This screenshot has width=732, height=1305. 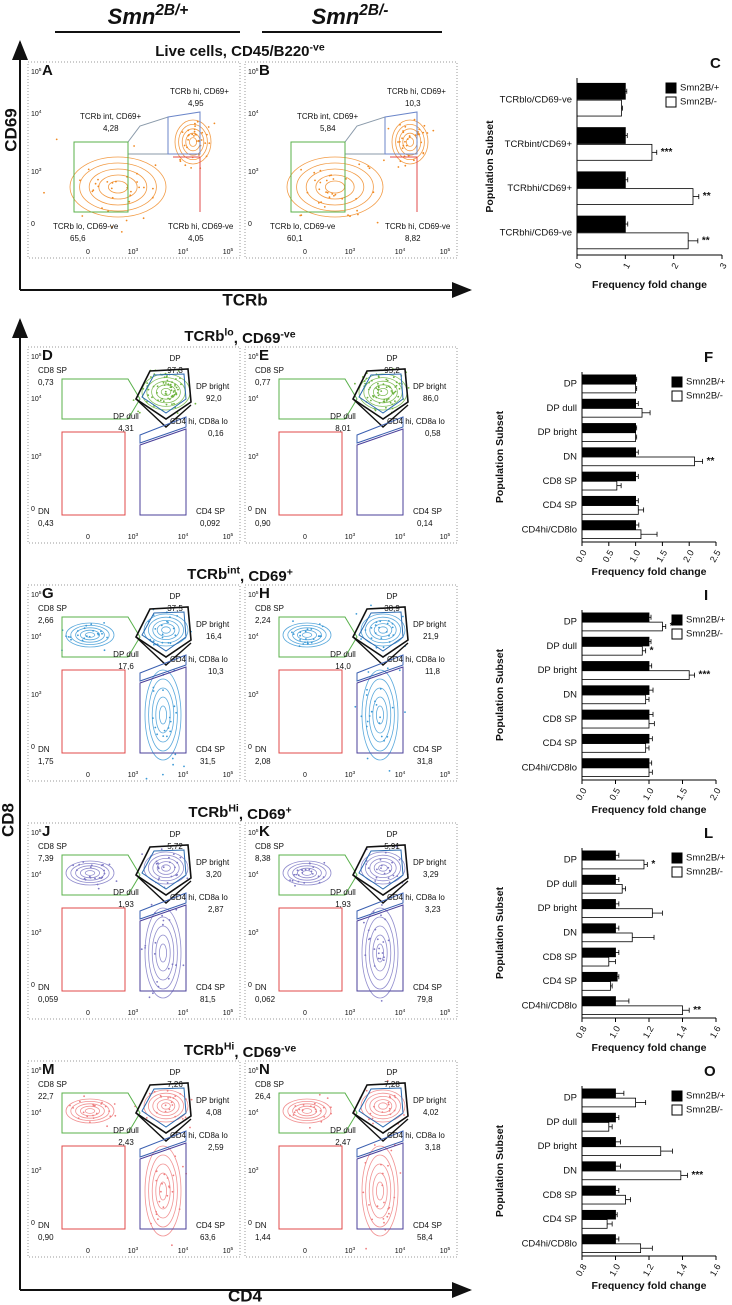 What do you see at coordinates (608, 556) in the screenshot?
I see `x-tick-label: 0.5` at bounding box center [608, 556].